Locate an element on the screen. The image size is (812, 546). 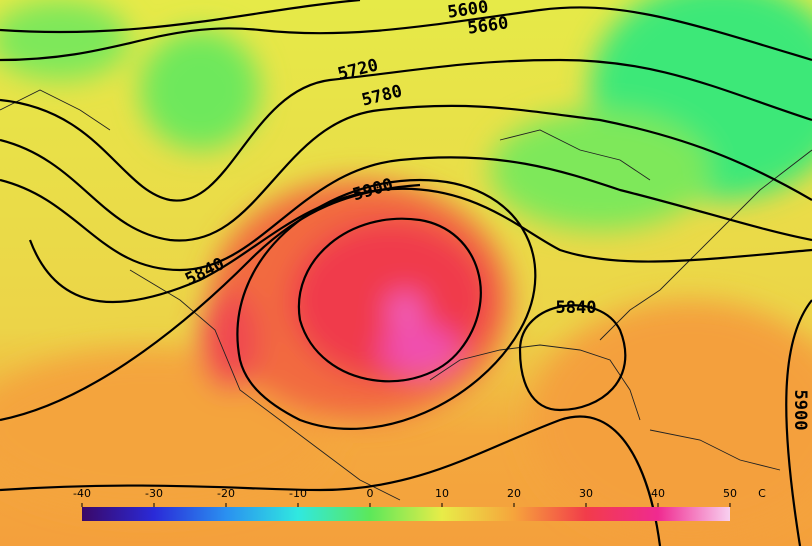
colorbar-tick-label: 40 is located at coordinates (658, 493).